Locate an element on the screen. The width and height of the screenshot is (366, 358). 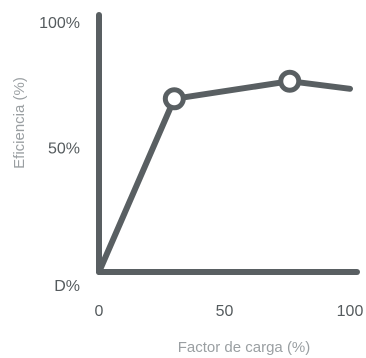
y-tick-label: 50% is located at coordinates (64, 149).